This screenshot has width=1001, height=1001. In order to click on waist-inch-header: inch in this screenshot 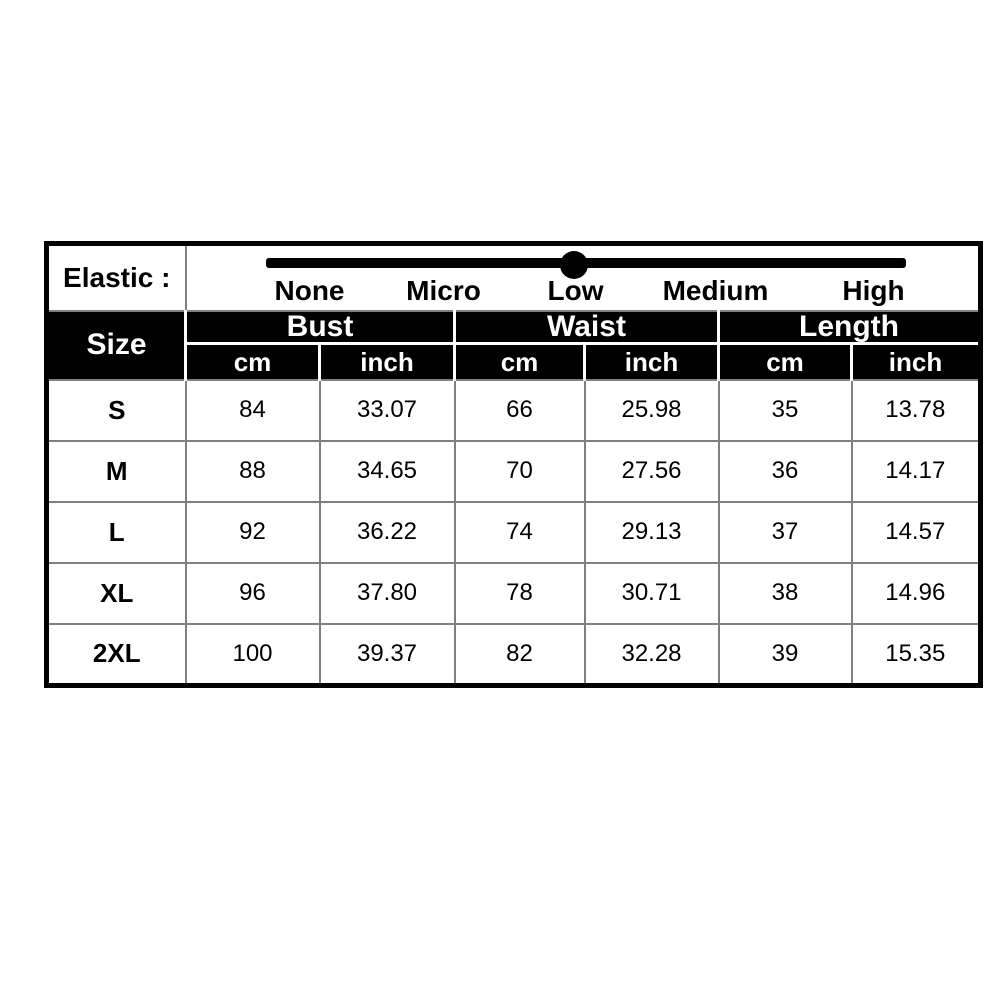, I will do `click(651, 361)`.